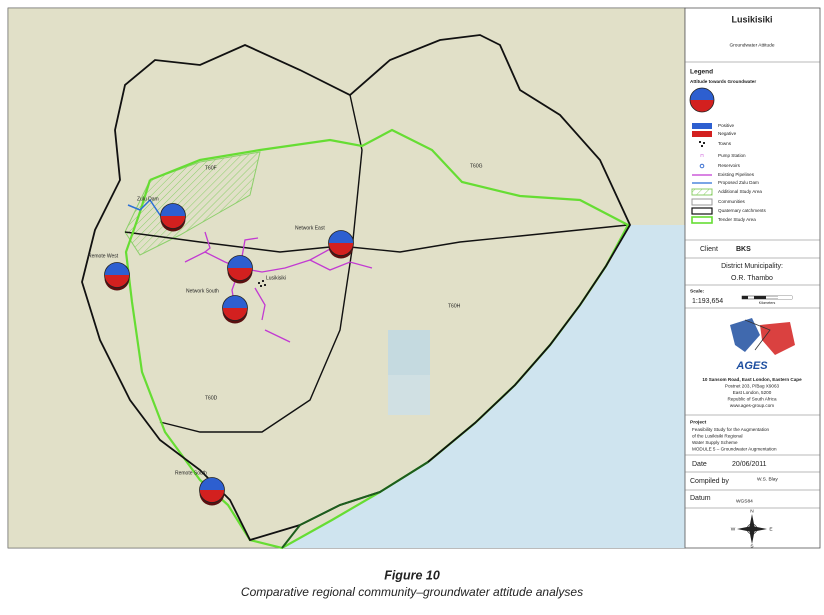 Image resolution: width=824 pixels, height=615 pixels. I want to click on address-line: Republic of South Africa, so click(751, 399).